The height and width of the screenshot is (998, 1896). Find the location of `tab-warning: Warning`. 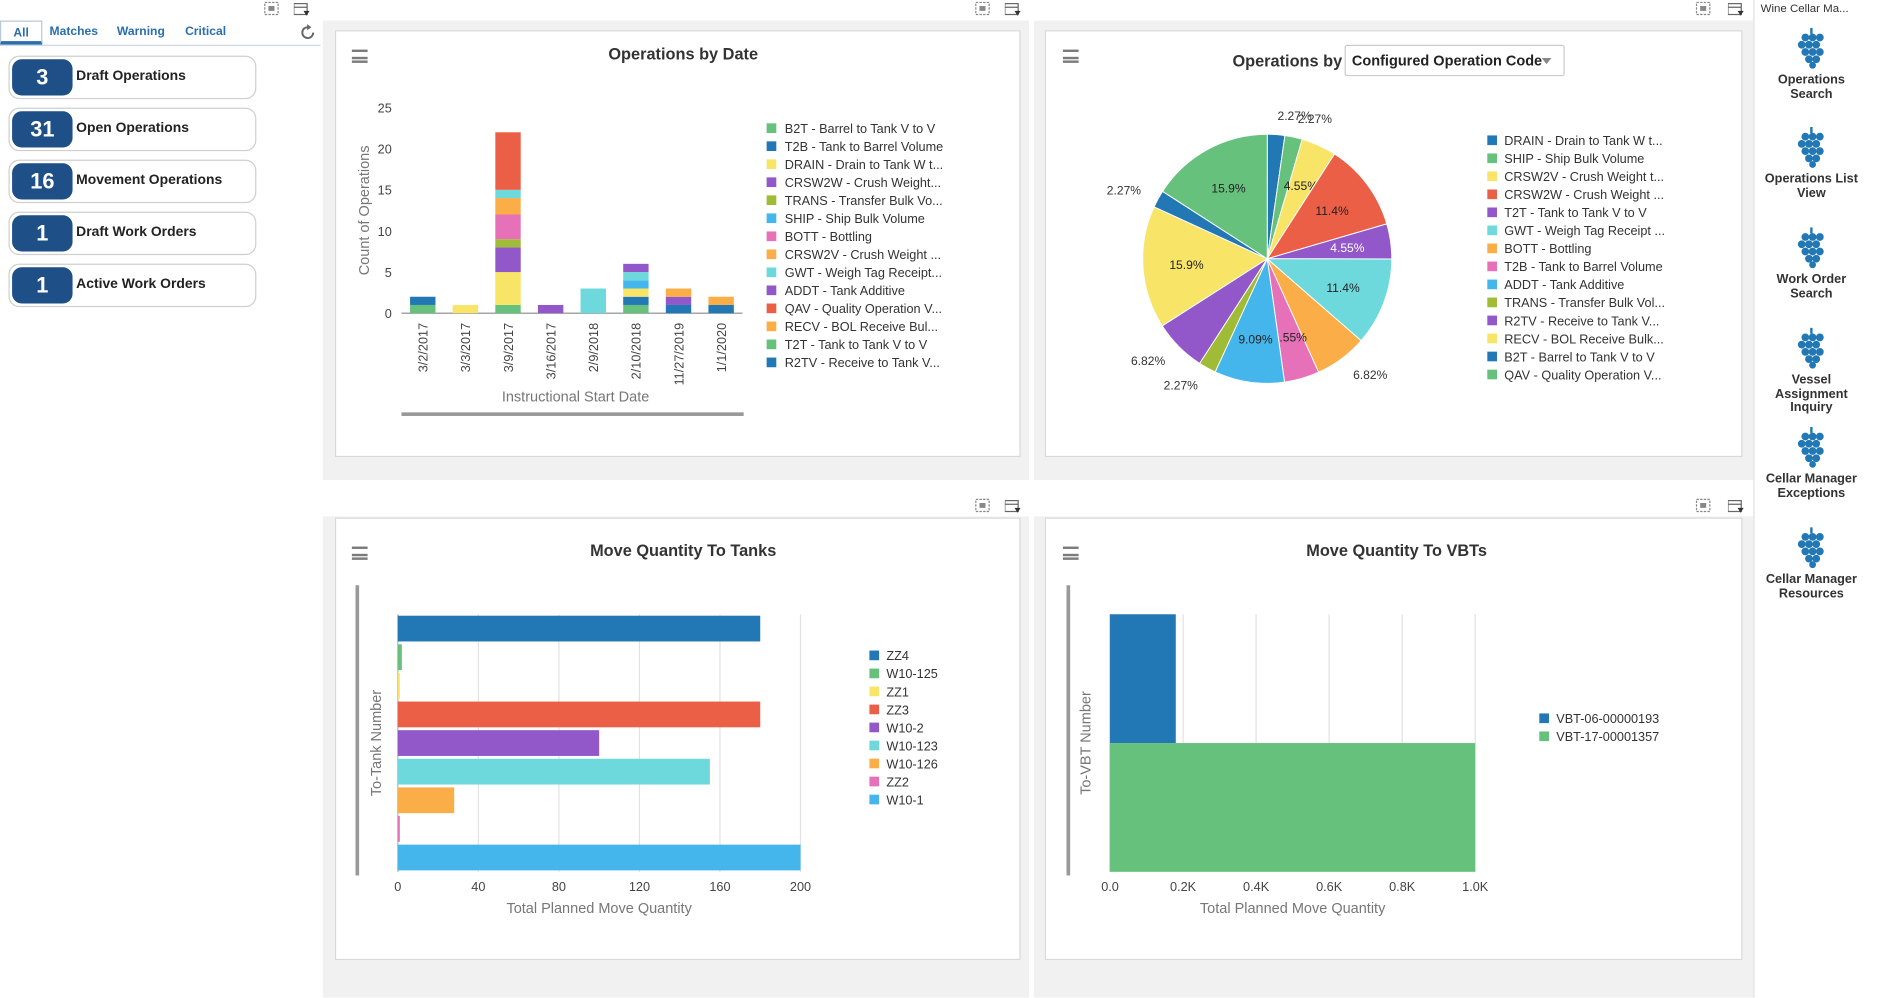

tab-warning: Warning is located at coordinates (140, 32).